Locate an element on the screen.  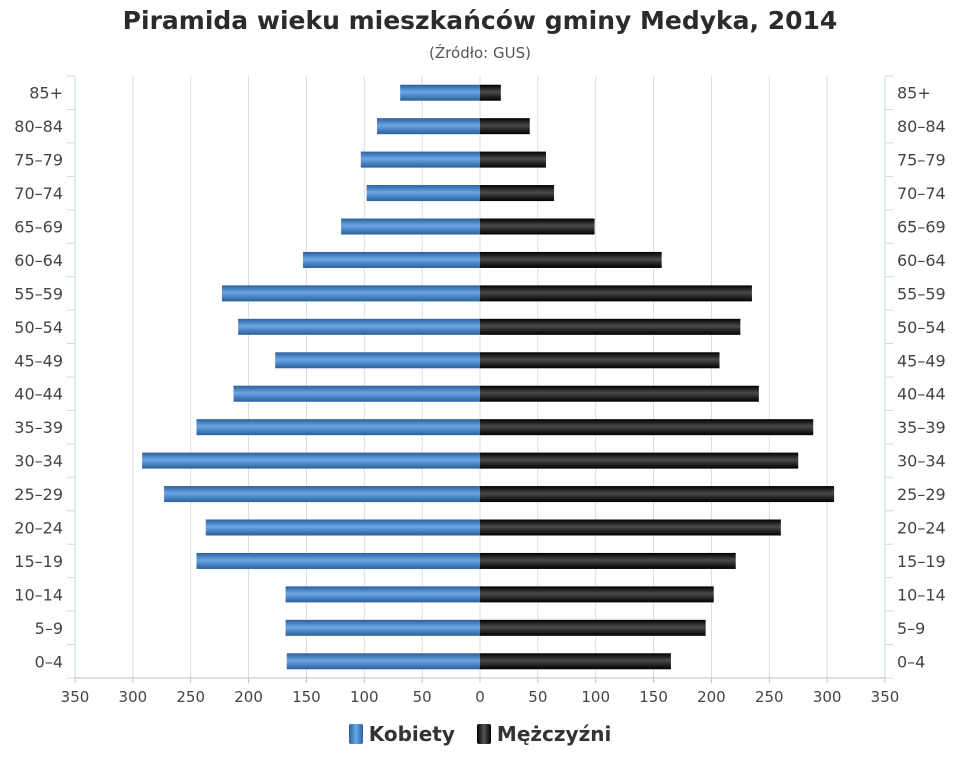
category-label-left: 45–49 is located at coordinates (38, 360).